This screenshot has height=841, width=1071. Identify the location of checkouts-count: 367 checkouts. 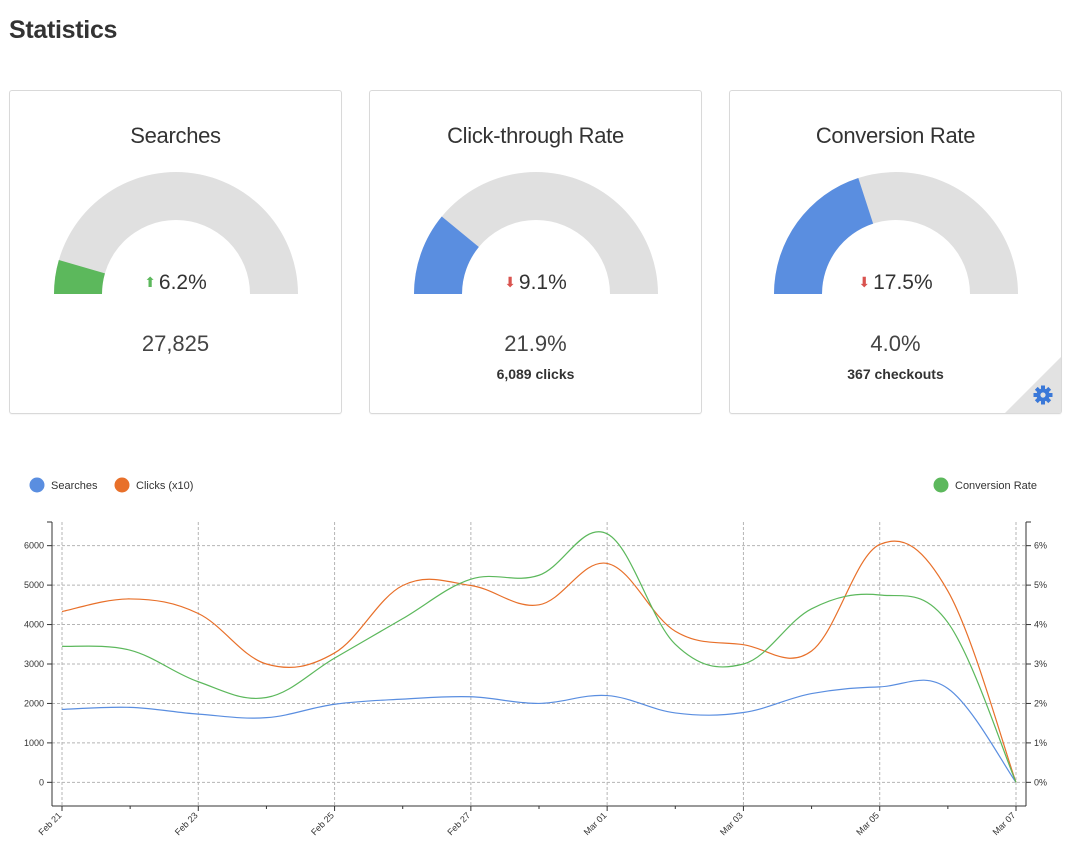
(895, 374).